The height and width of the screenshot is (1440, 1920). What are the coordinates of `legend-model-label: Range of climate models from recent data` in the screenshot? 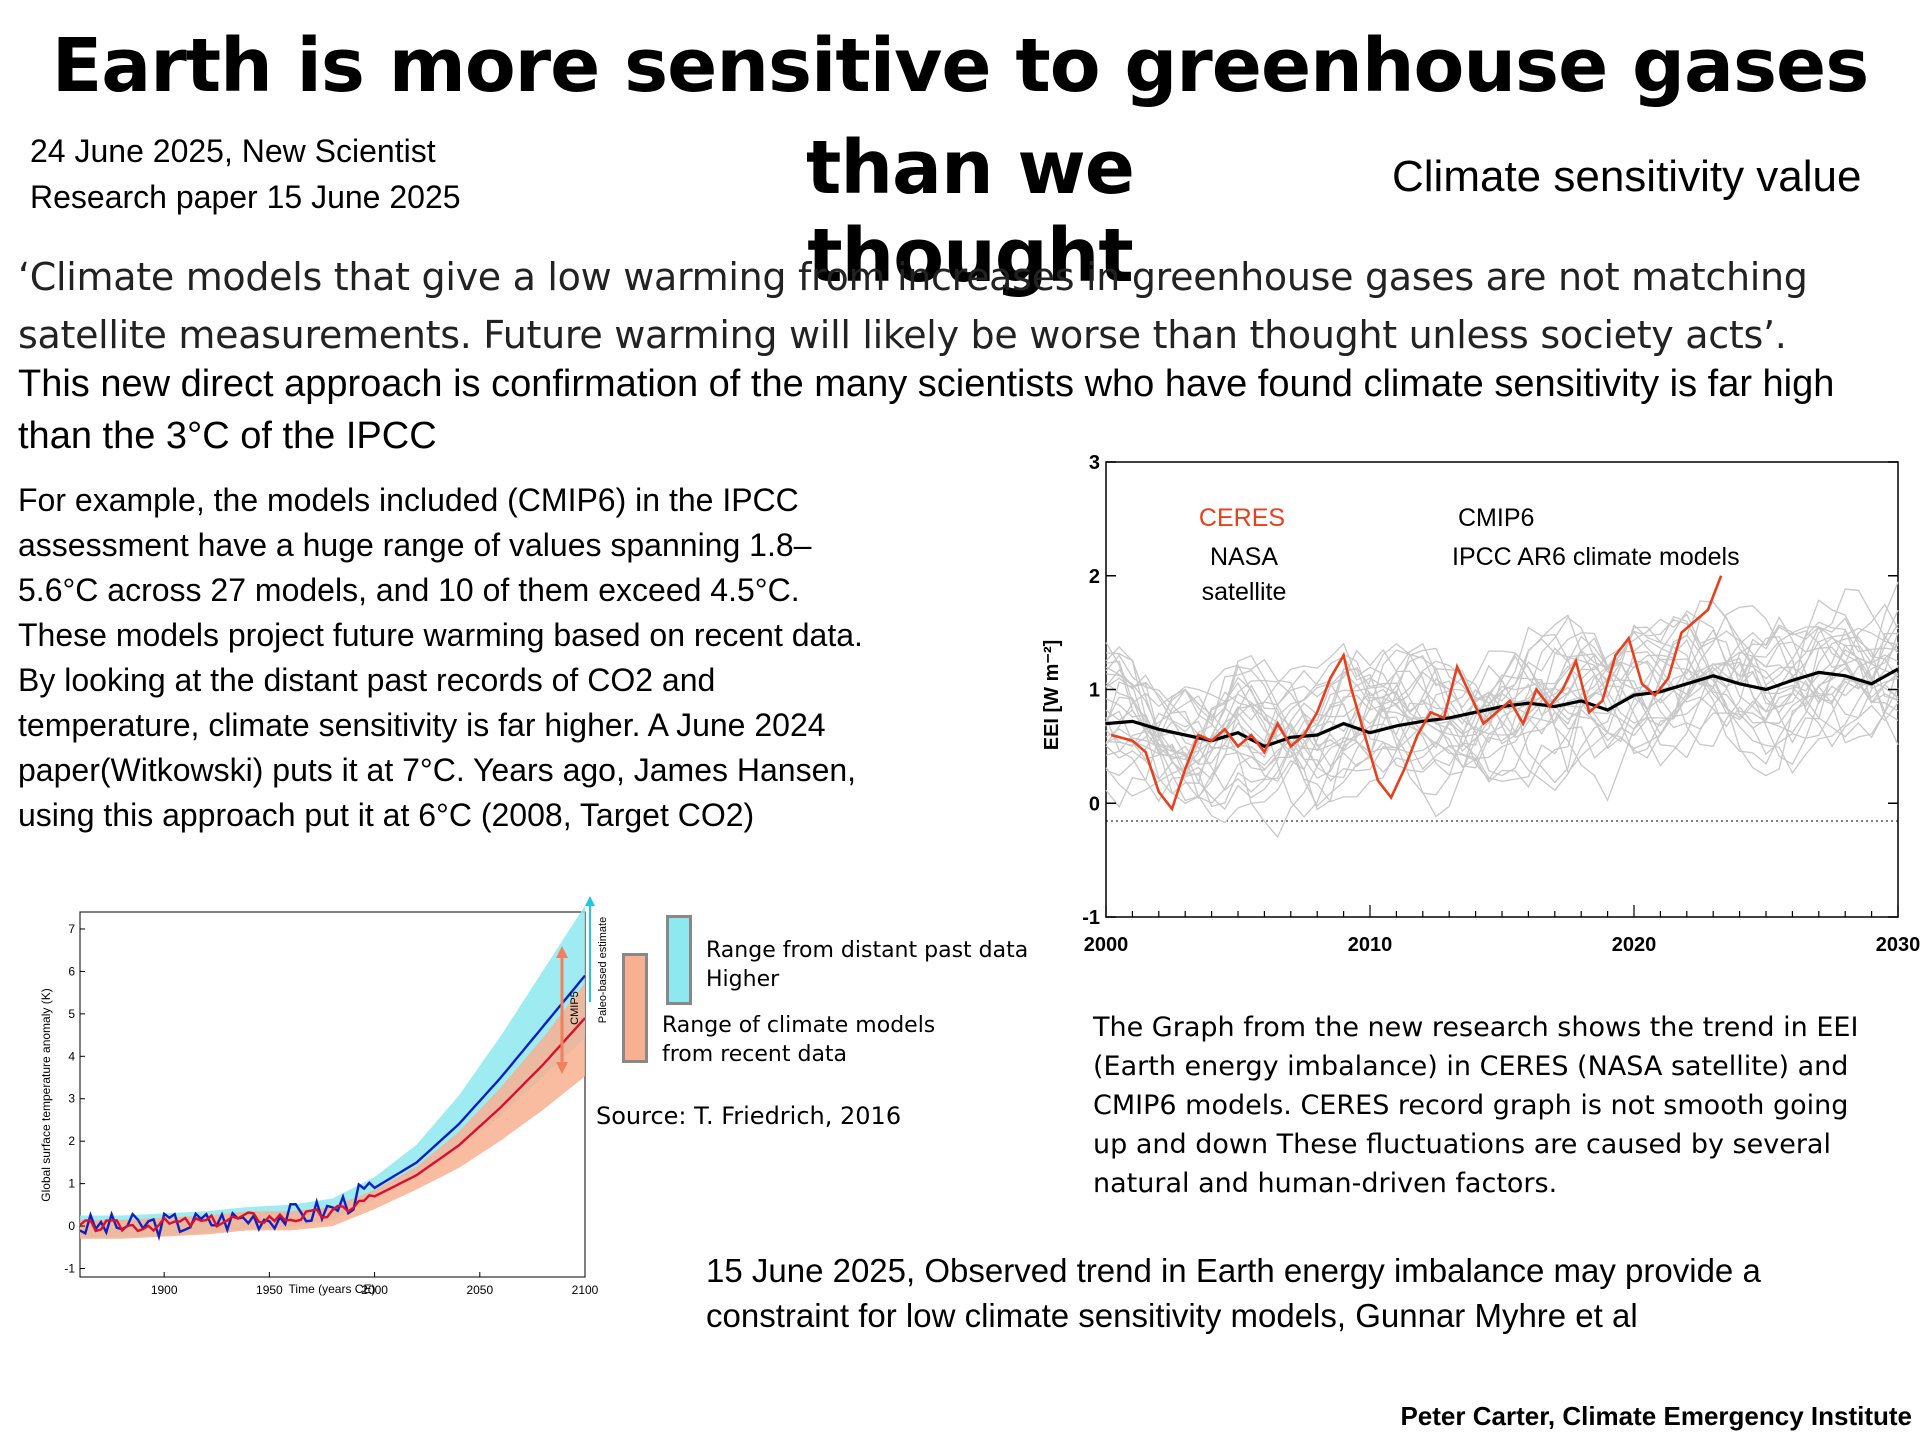 It's located at (799, 1040).